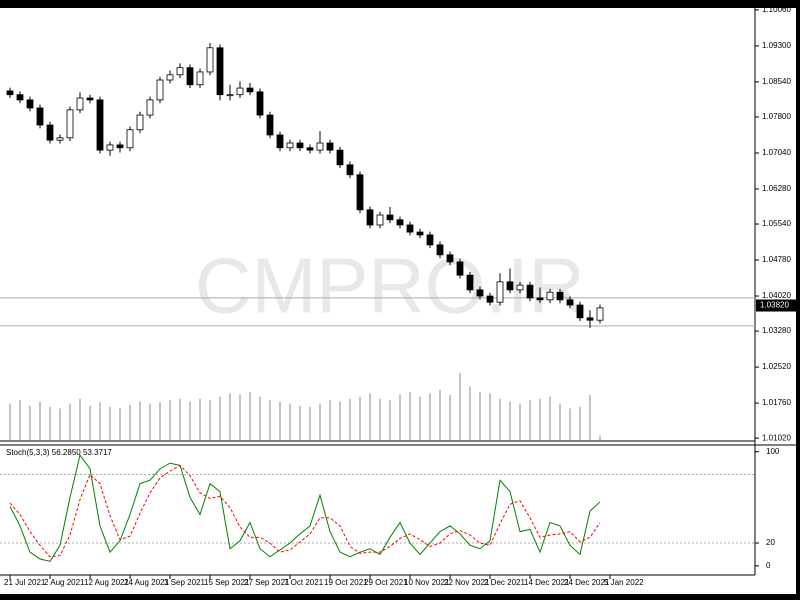 Image resolution: width=800 pixels, height=600 pixels. Describe the element at coordinates (776, 330) in the screenshot. I see `y-tick-label: 1.03280` at that location.